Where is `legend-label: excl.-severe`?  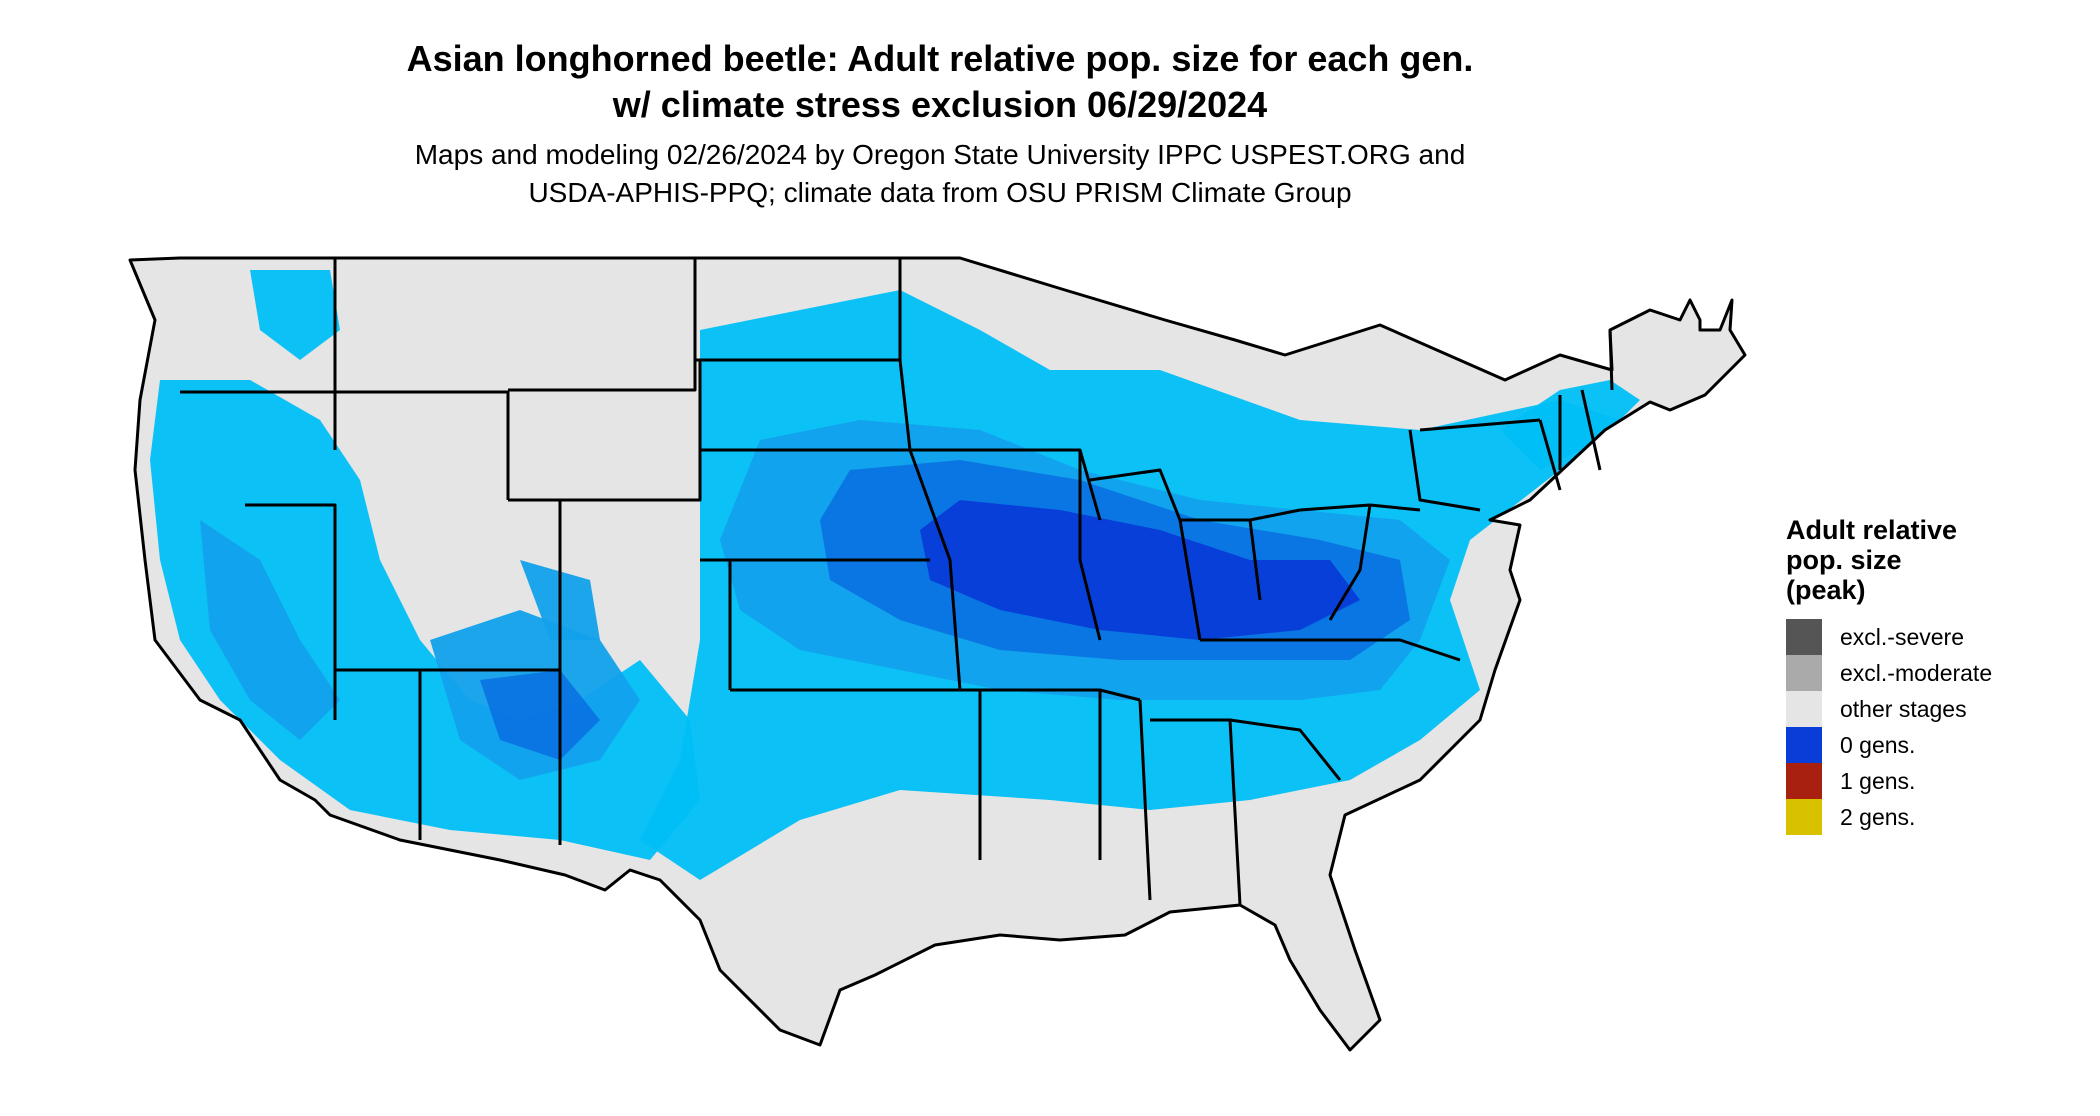
legend-label: excl.-severe is located at coordinates (1902, 636).